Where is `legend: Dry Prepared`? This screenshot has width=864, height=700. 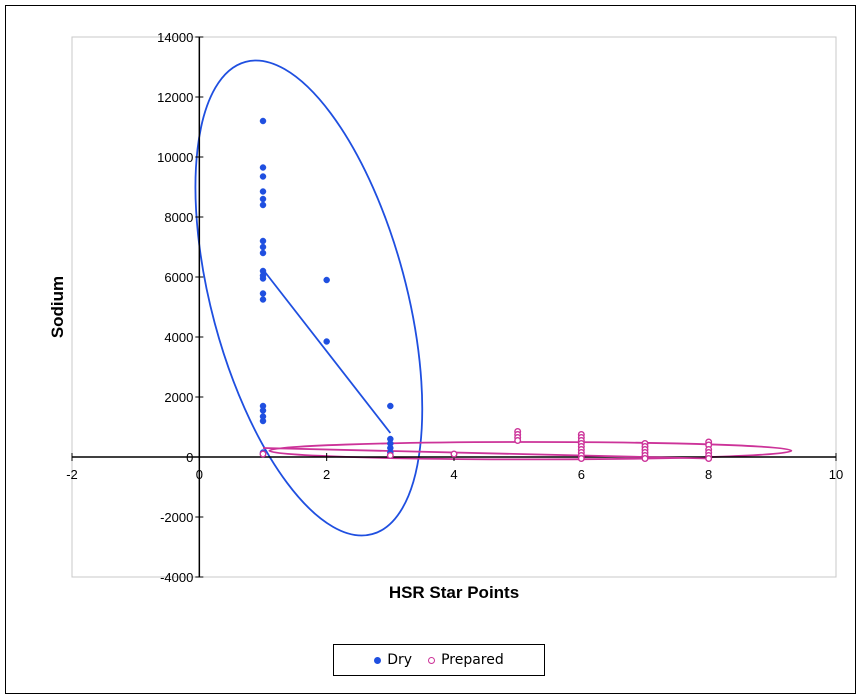 legend: Dry Prepared is located at coordinates (439, 660).